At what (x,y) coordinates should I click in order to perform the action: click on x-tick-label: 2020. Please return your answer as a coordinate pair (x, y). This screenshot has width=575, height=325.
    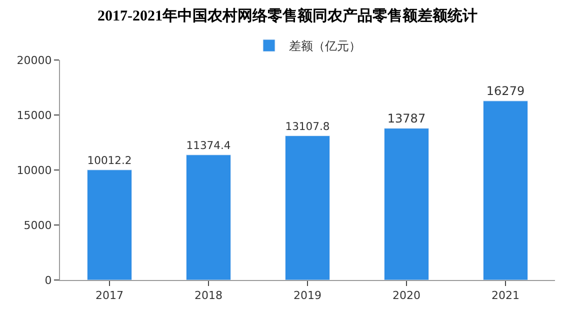
    Looking at the image, I should click on (406, 295).